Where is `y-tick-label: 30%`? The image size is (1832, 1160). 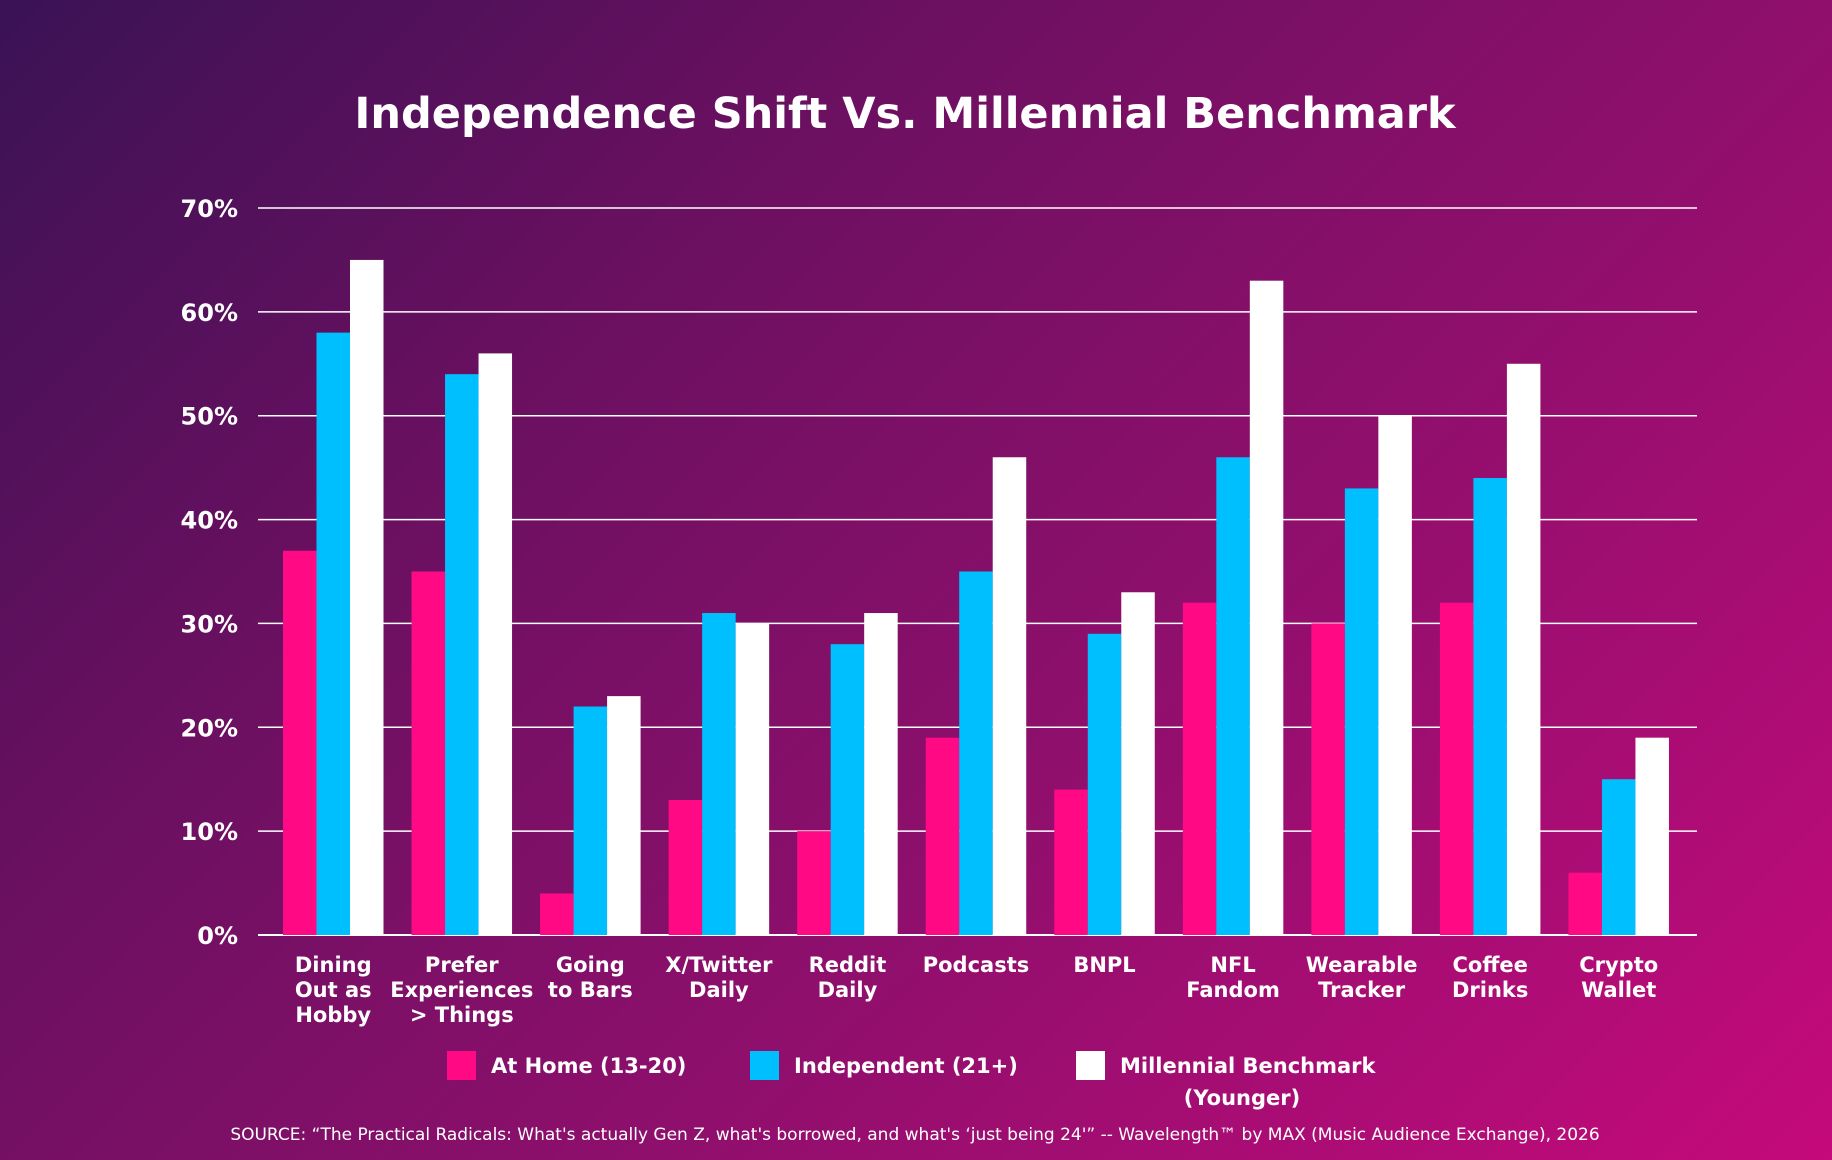
y-tick-label: 30% is located at coordinates (209, 624).